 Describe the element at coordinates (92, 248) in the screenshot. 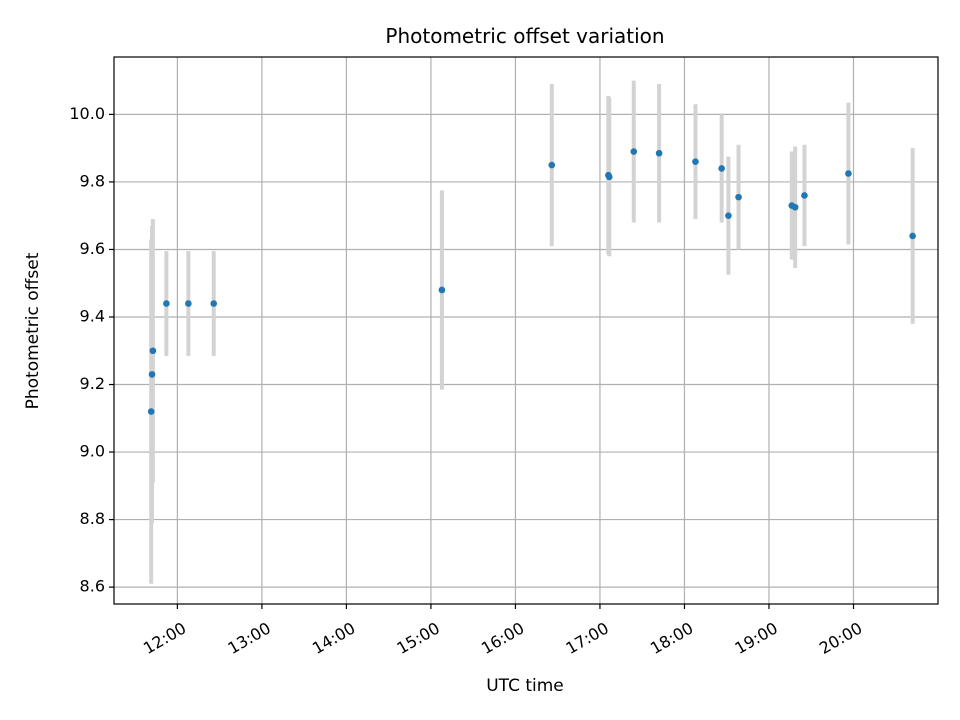

I see `y-tick-label: 9.6` at that location.